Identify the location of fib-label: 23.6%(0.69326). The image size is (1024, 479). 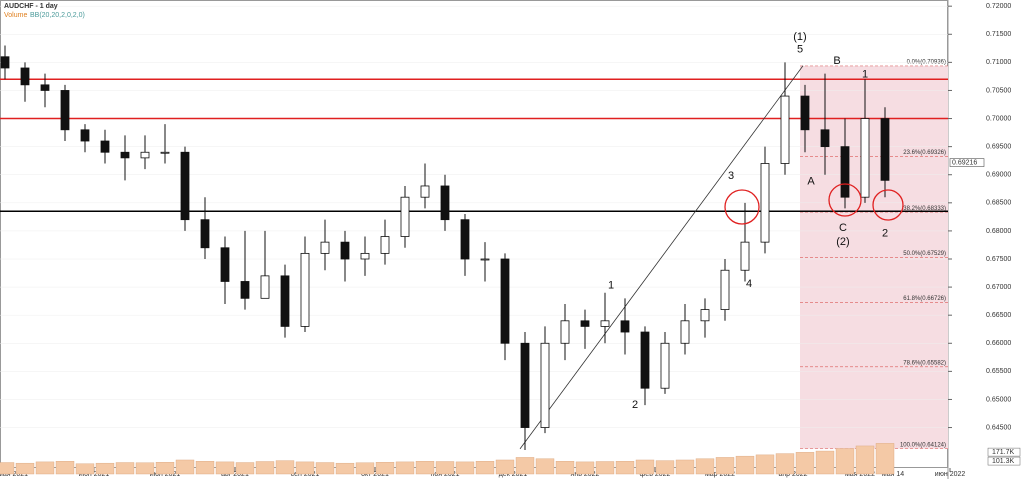
(924, 153).